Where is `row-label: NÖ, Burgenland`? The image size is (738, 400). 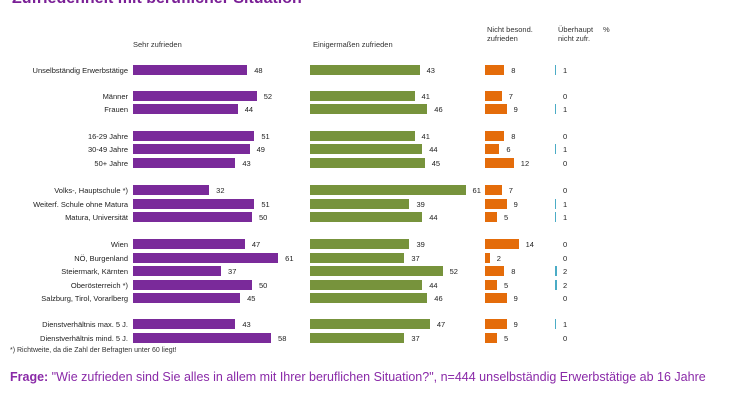
row-label: NÖ, Burgenland is located at coordinates (101, 258).